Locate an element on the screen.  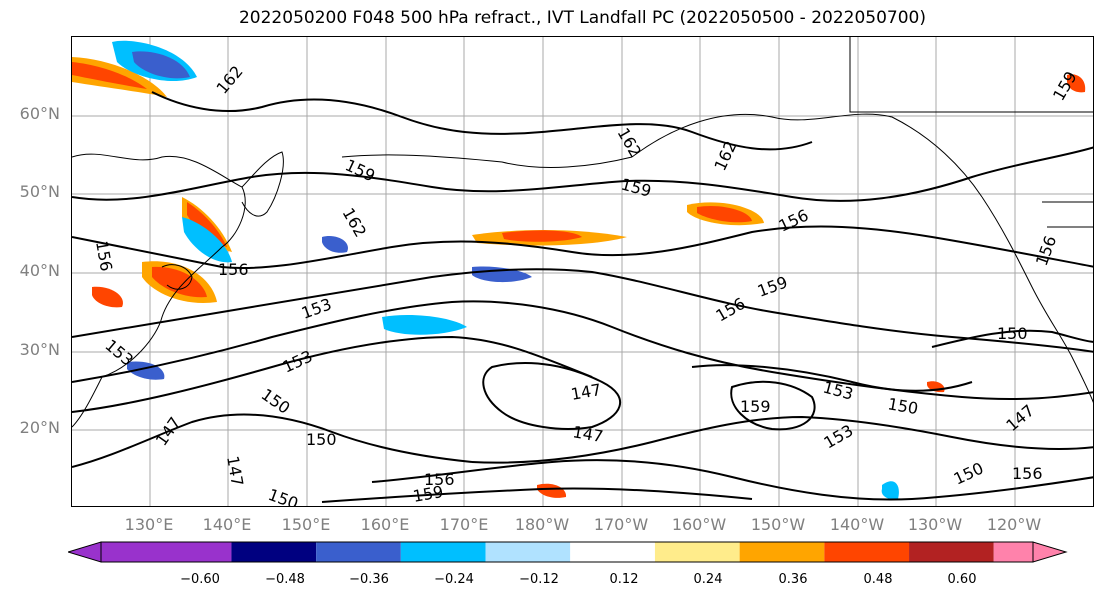
contour-153b is located at coordinates (732, 480).